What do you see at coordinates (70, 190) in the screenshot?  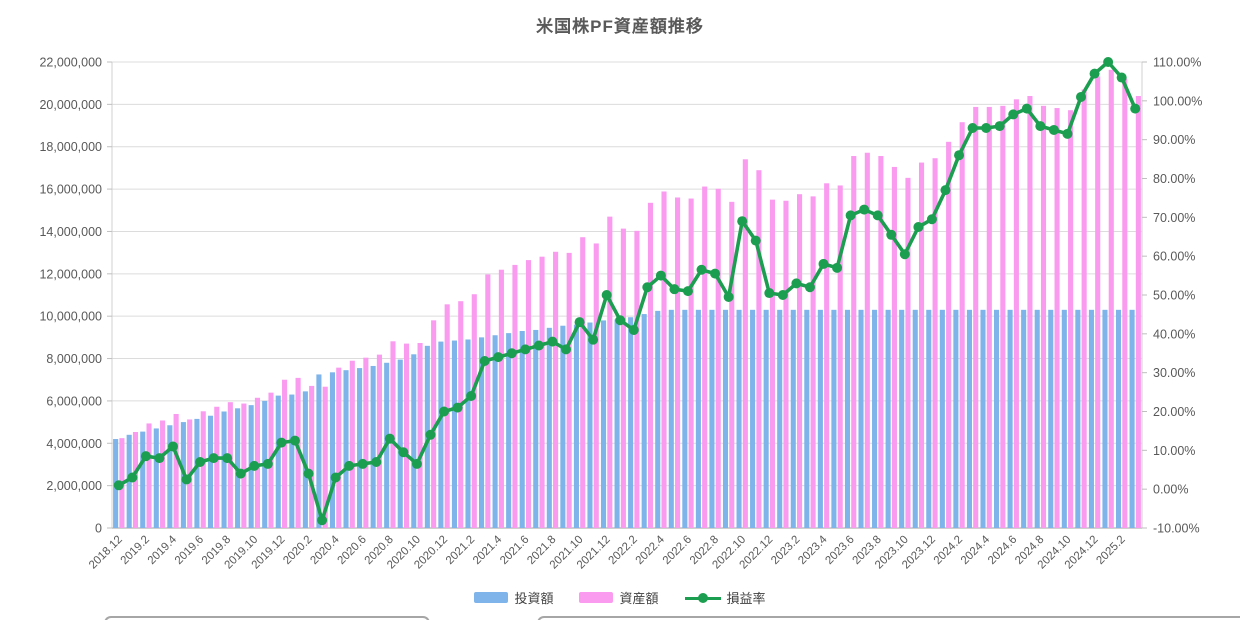 I see `svg-text: 16,000,000` at bounding box center [70, 190].